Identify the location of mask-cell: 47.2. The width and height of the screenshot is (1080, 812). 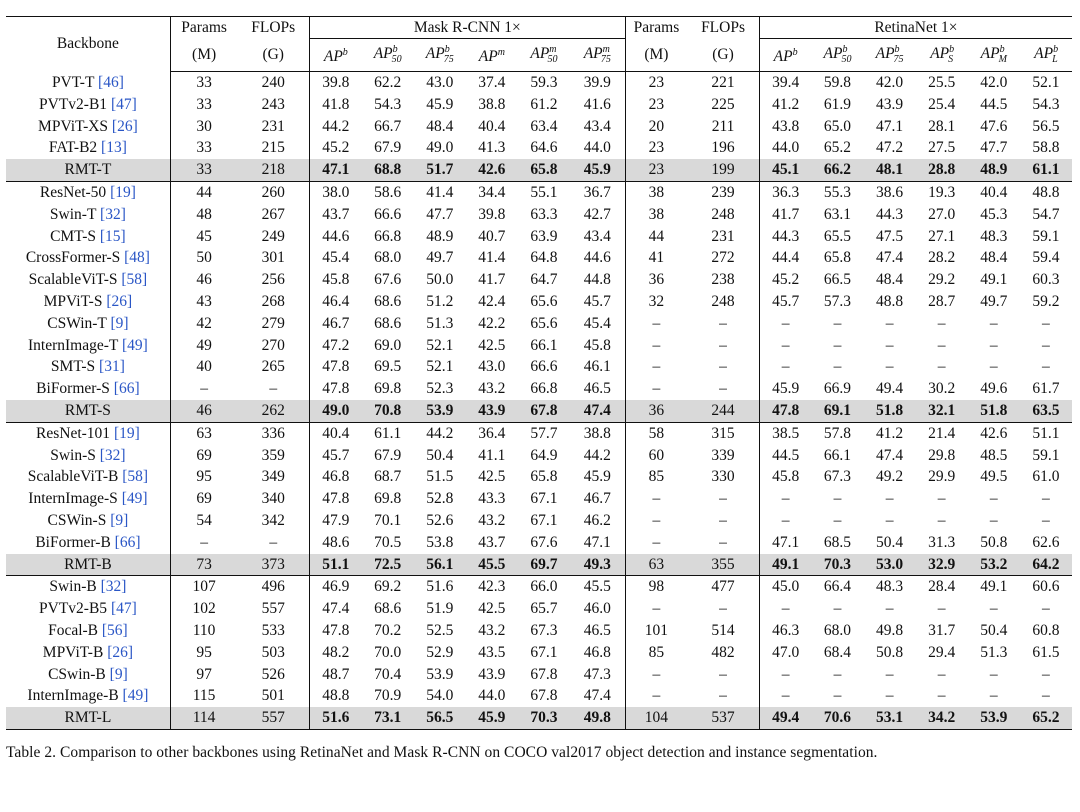
(336, 345).